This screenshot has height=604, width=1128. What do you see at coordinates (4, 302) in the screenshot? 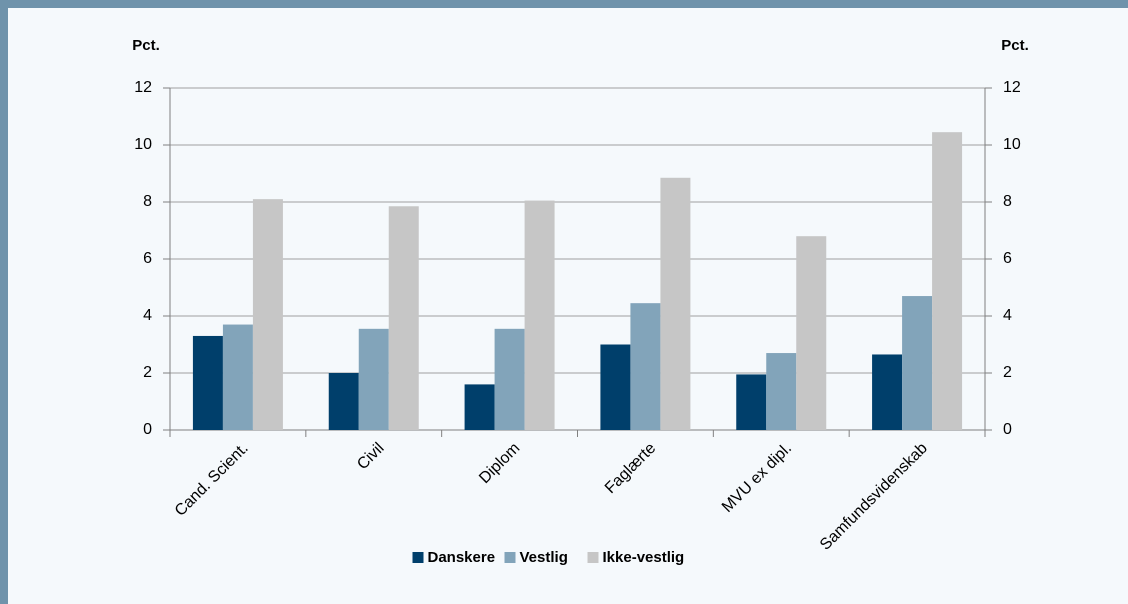
I see `left-border` at bounding box center [4, 302].